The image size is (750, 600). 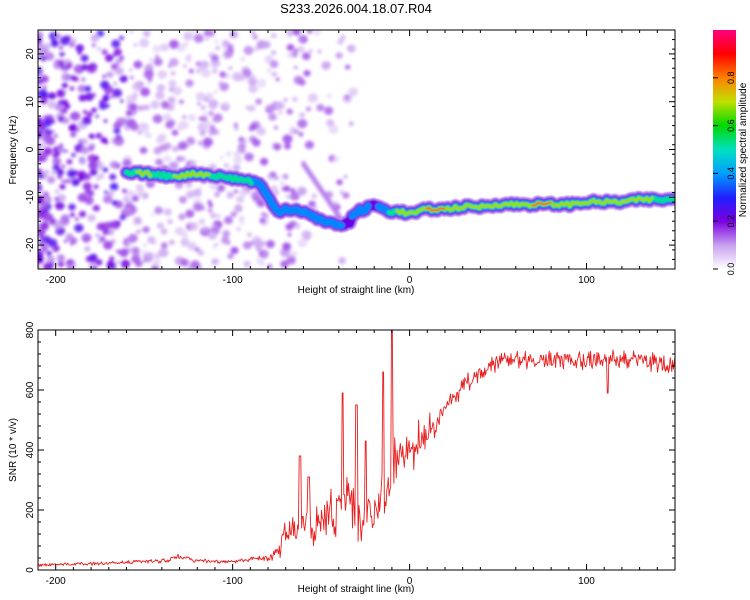 What do you see at coordinates (233, 280) in the screenshot?
I see `spectrogram-x-tick-label: -100` at bounding box center [233, 280].